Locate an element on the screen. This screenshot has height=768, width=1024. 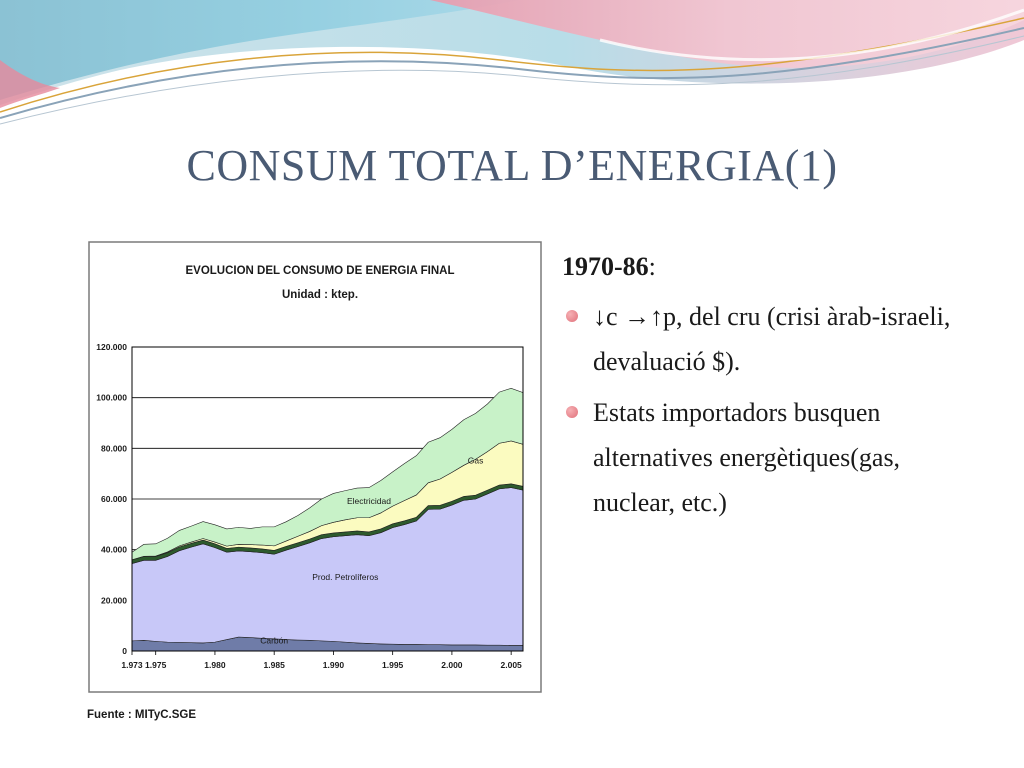
y-tick-label: 0 is located at coordinates (124, 651).